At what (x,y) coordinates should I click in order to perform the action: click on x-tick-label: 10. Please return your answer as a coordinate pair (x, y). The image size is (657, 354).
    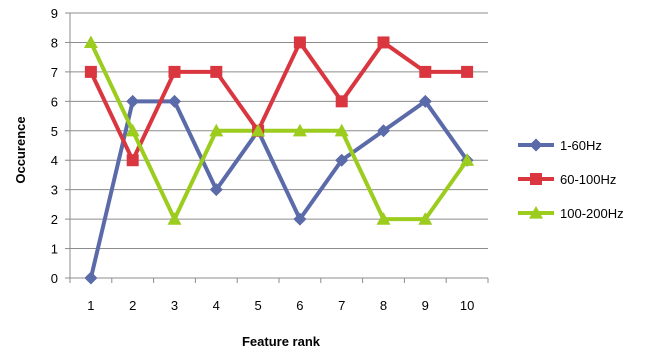
    Looking at the image, I should click on (467, 305).